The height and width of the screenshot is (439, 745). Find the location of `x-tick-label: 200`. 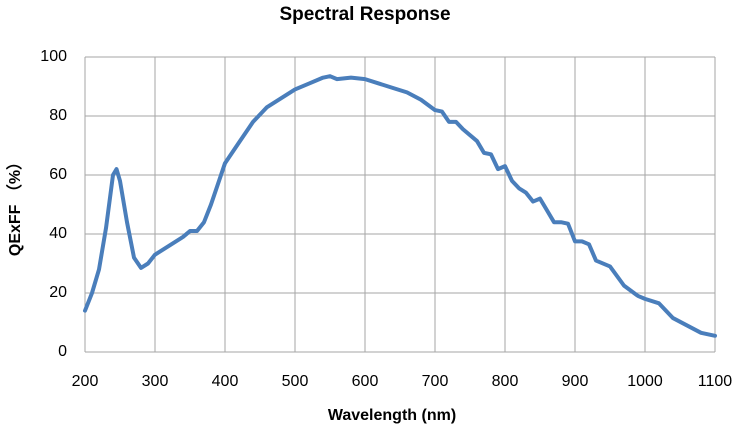

x-tick-label: 200 is located at coordinates (85, 381).